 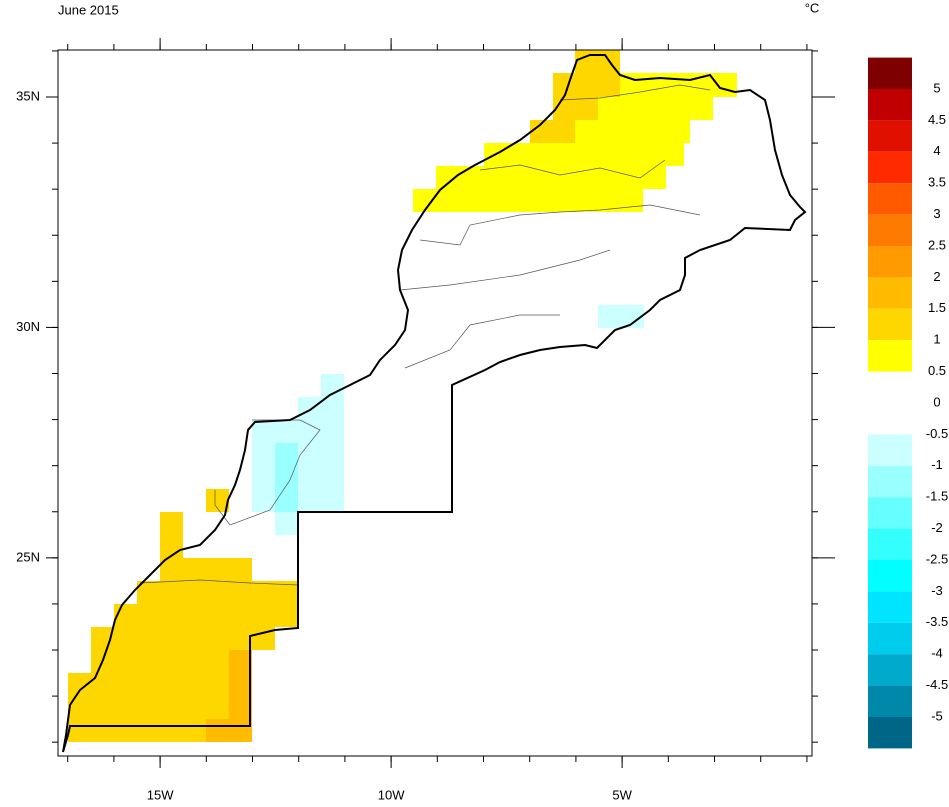 What do you see at coordinates (937, 527) in the screenshot?
I see `colorbar-label: -2` at bounding box center [937, 527].